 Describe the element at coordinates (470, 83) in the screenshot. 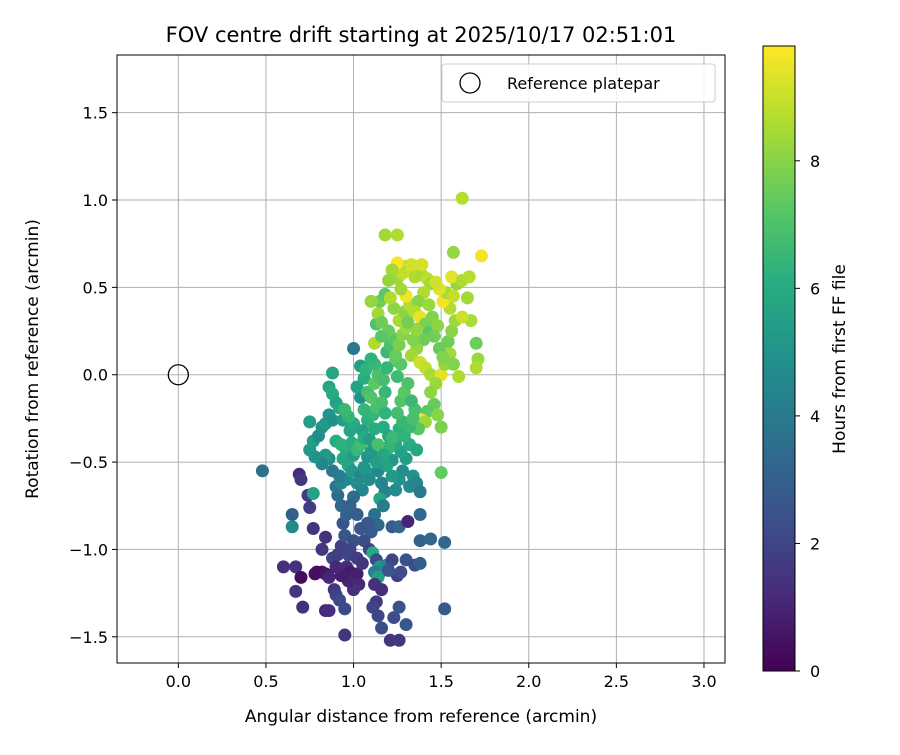

I see `legend-marker-icon` at that location.